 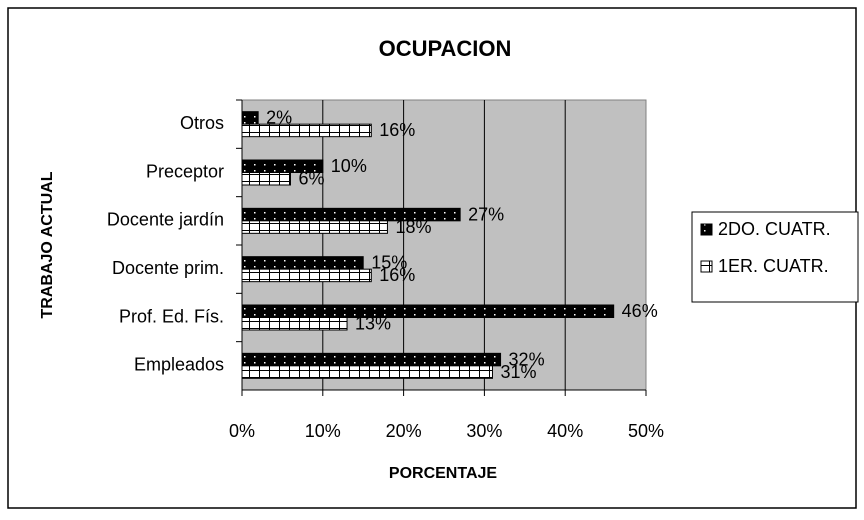 What do you see at coordinates (640, 311) in the screenshot?
I see `value-label: 46%` at bounding box center [640, 311].